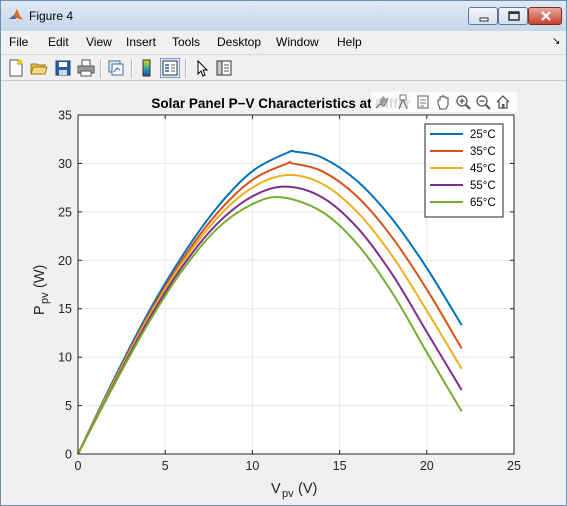 Image resolution: width=567 pixels, height=506 pixels. Describe the element at coordinates (252, 466) in the screenshot. I see `x-tick-label: 10` at that location.